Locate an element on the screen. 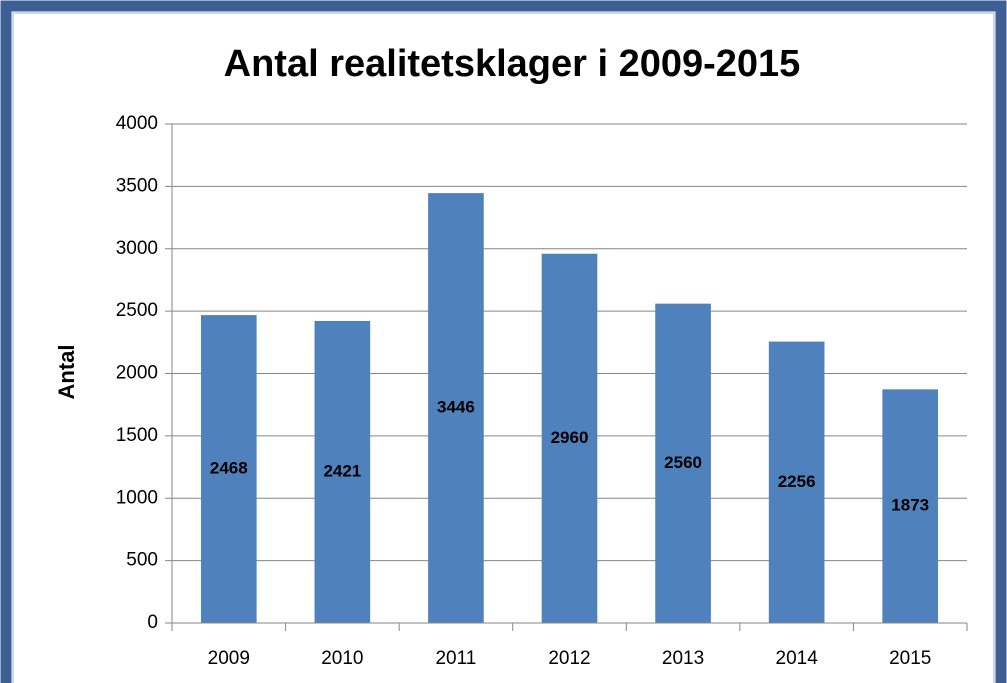 Image resolution: width=1007 pixels, height=683 pixels. data-label: 2960 is located at coordinates (570, 437).